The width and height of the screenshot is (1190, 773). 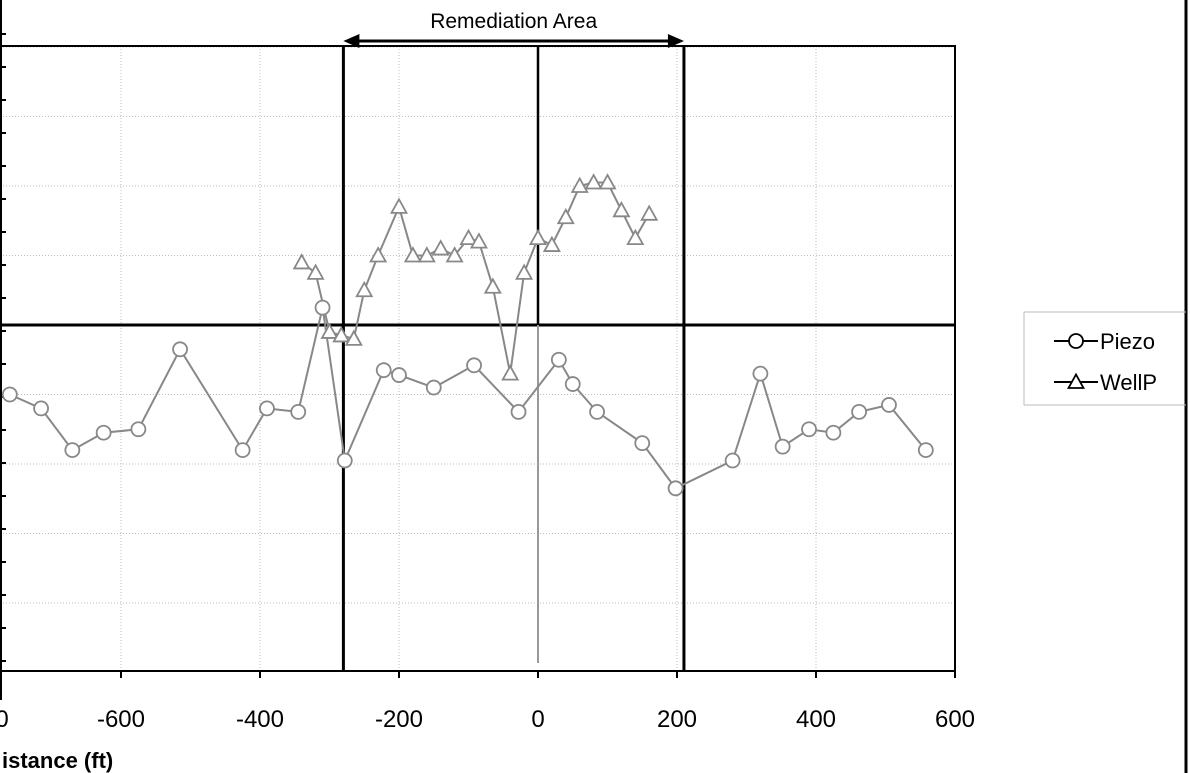 I want to click on legend-label-piezo: Piezo, so click(x=1127, y=341).